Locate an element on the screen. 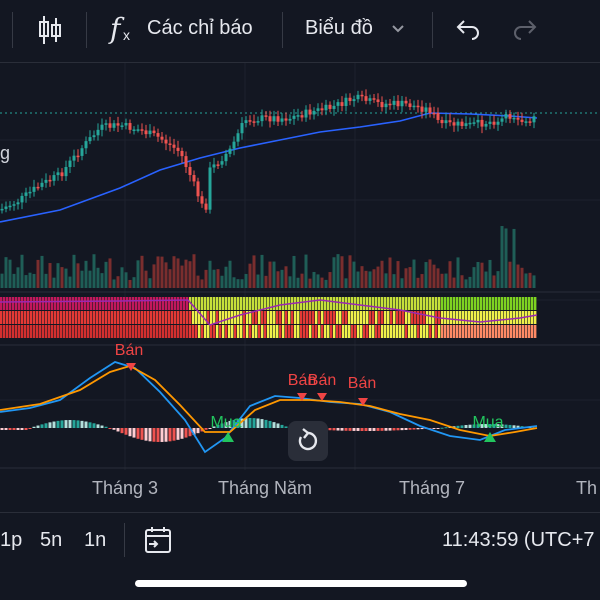  indicators-button: f x Các chỉ báo is located at coordinates (193, 30).